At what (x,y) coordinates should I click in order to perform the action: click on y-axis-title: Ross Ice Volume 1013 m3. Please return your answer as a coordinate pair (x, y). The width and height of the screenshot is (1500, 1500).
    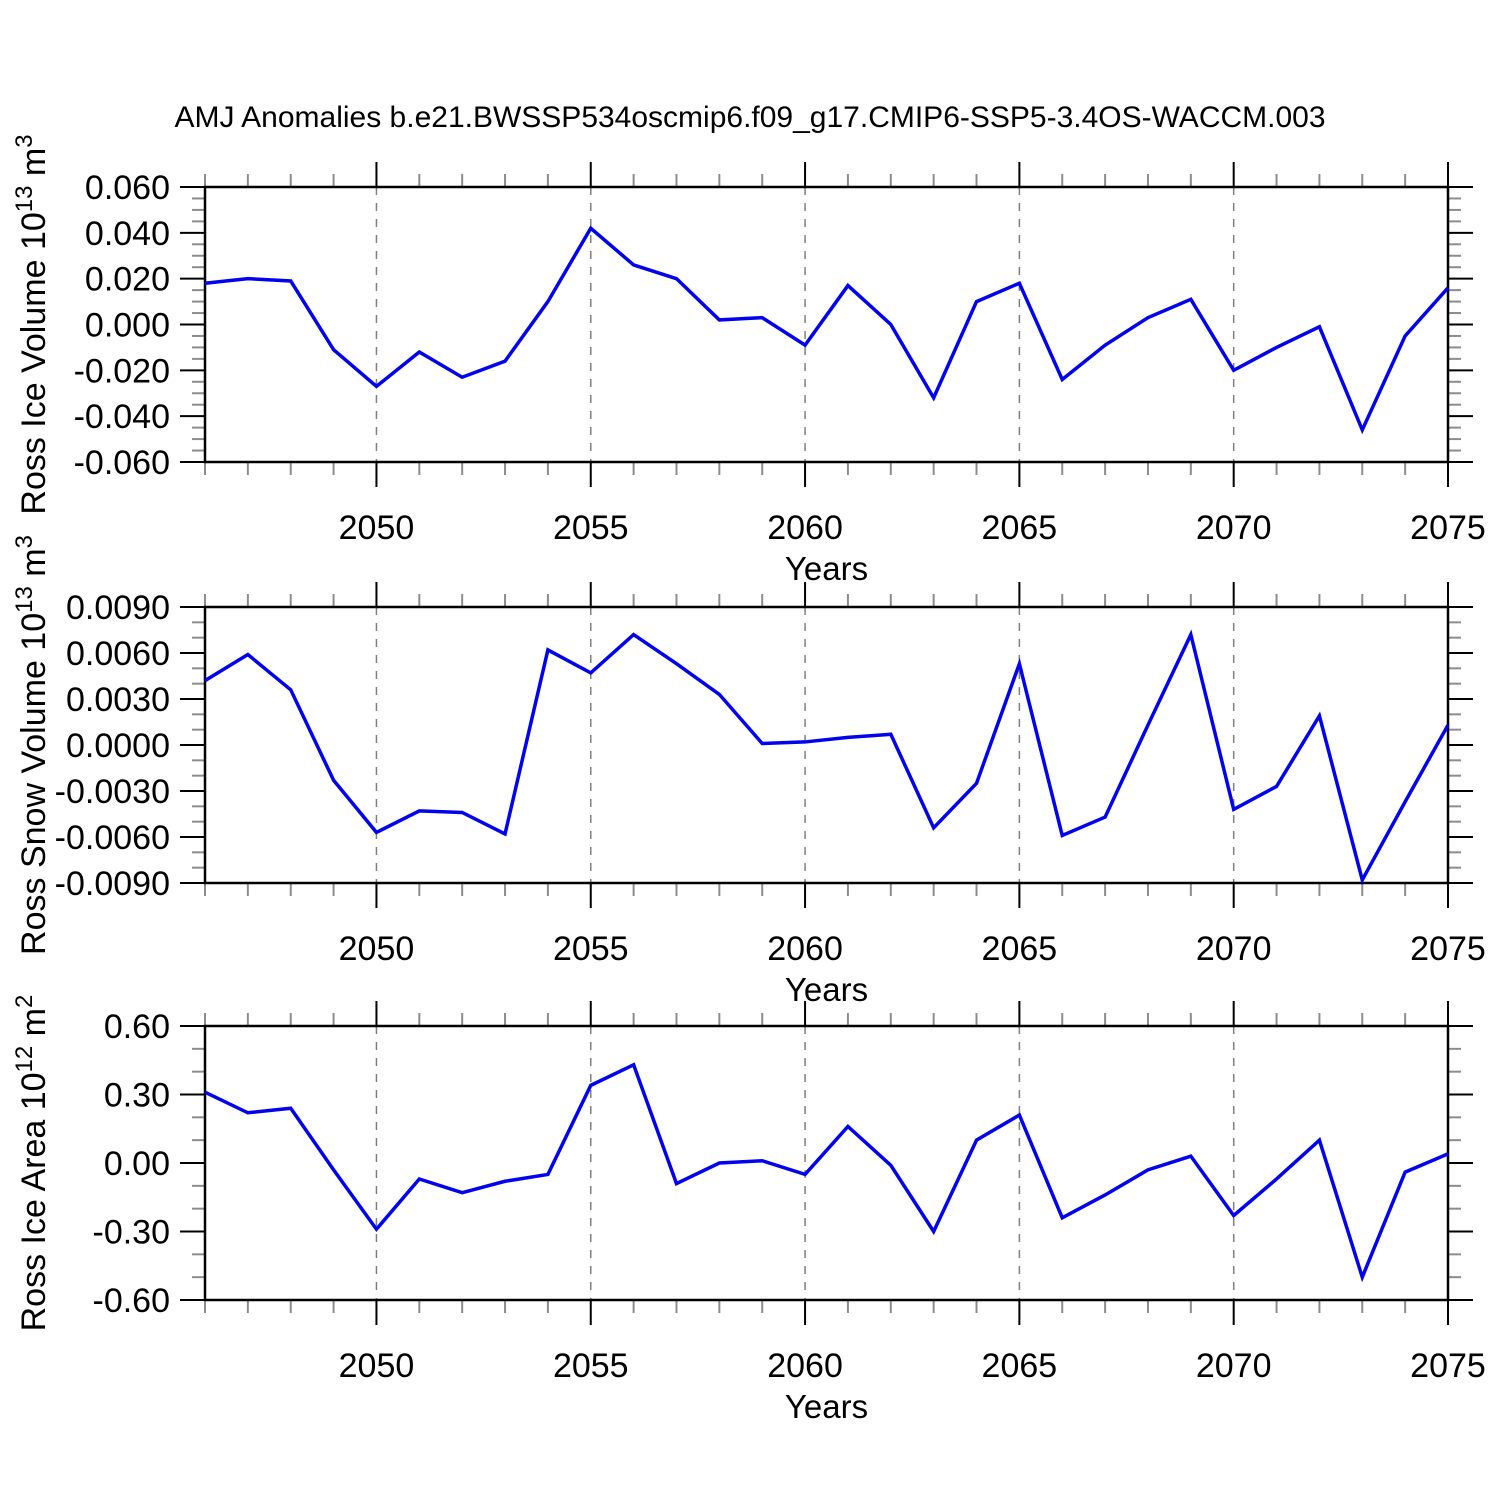
    Looking at the image, I should click on (32, 324).